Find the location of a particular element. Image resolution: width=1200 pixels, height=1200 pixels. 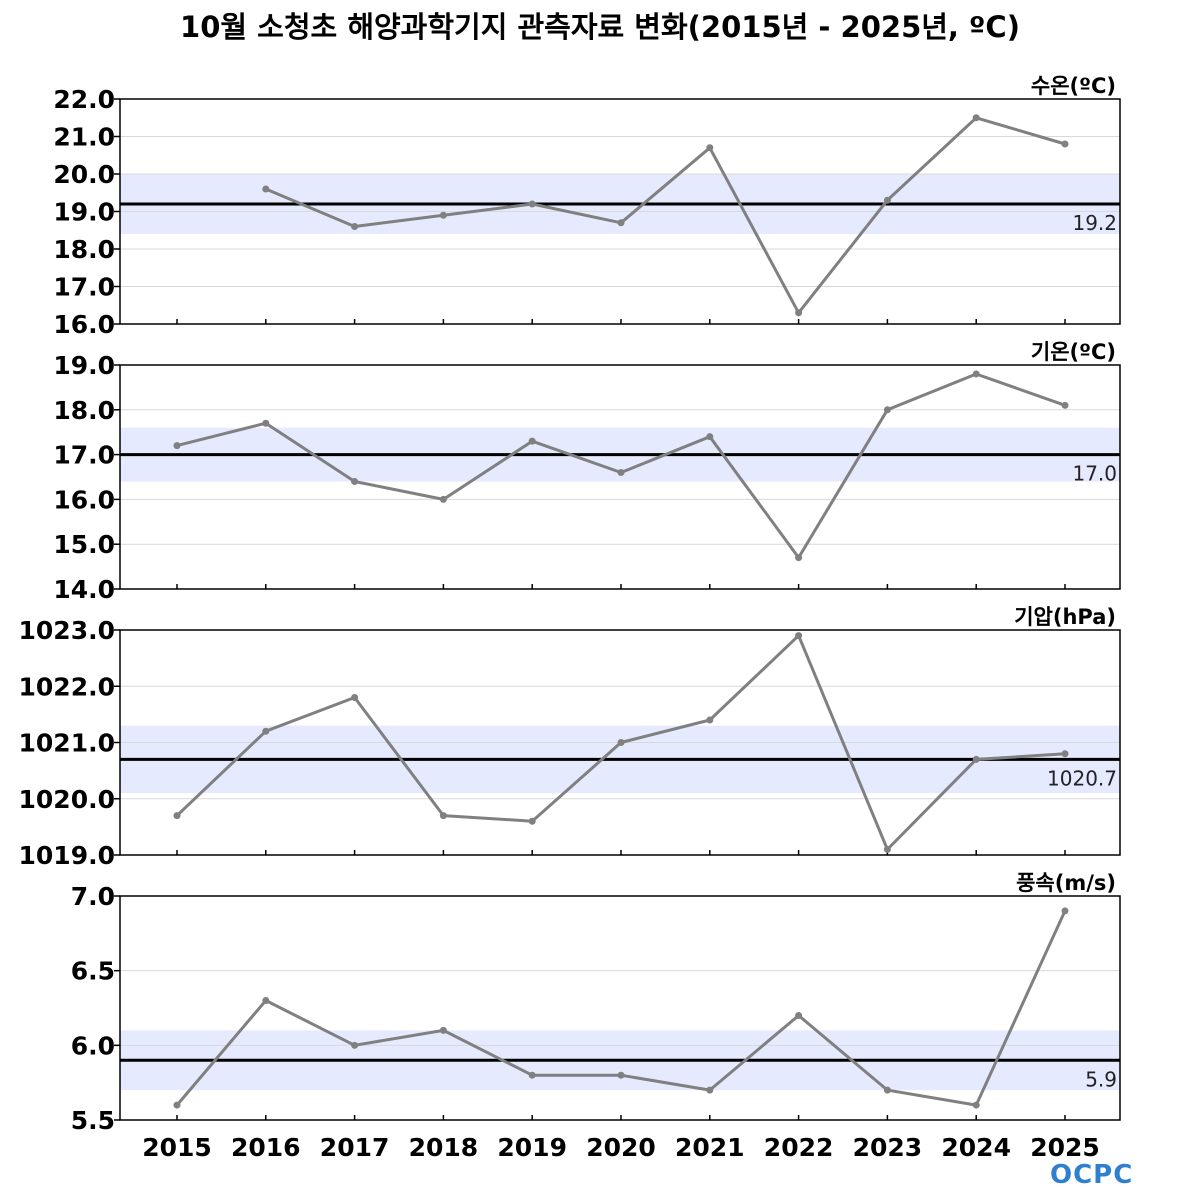

x-tick-label: 2020 is located at coordinates (621, 1147).